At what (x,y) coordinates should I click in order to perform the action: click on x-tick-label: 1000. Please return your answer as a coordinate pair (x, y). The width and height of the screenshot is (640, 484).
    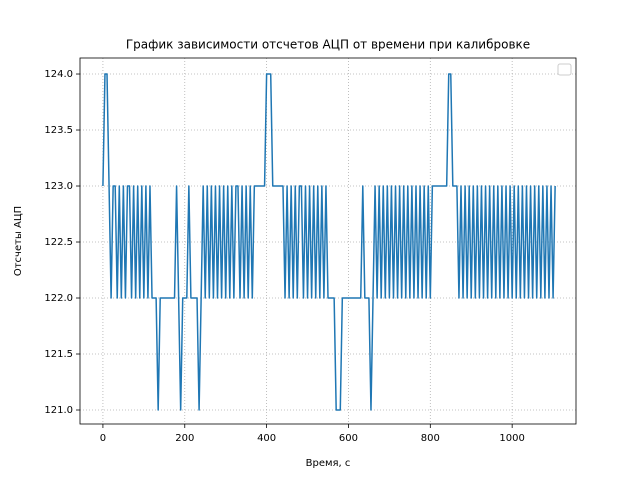
    Looking at the image, I should click on (511, 438).